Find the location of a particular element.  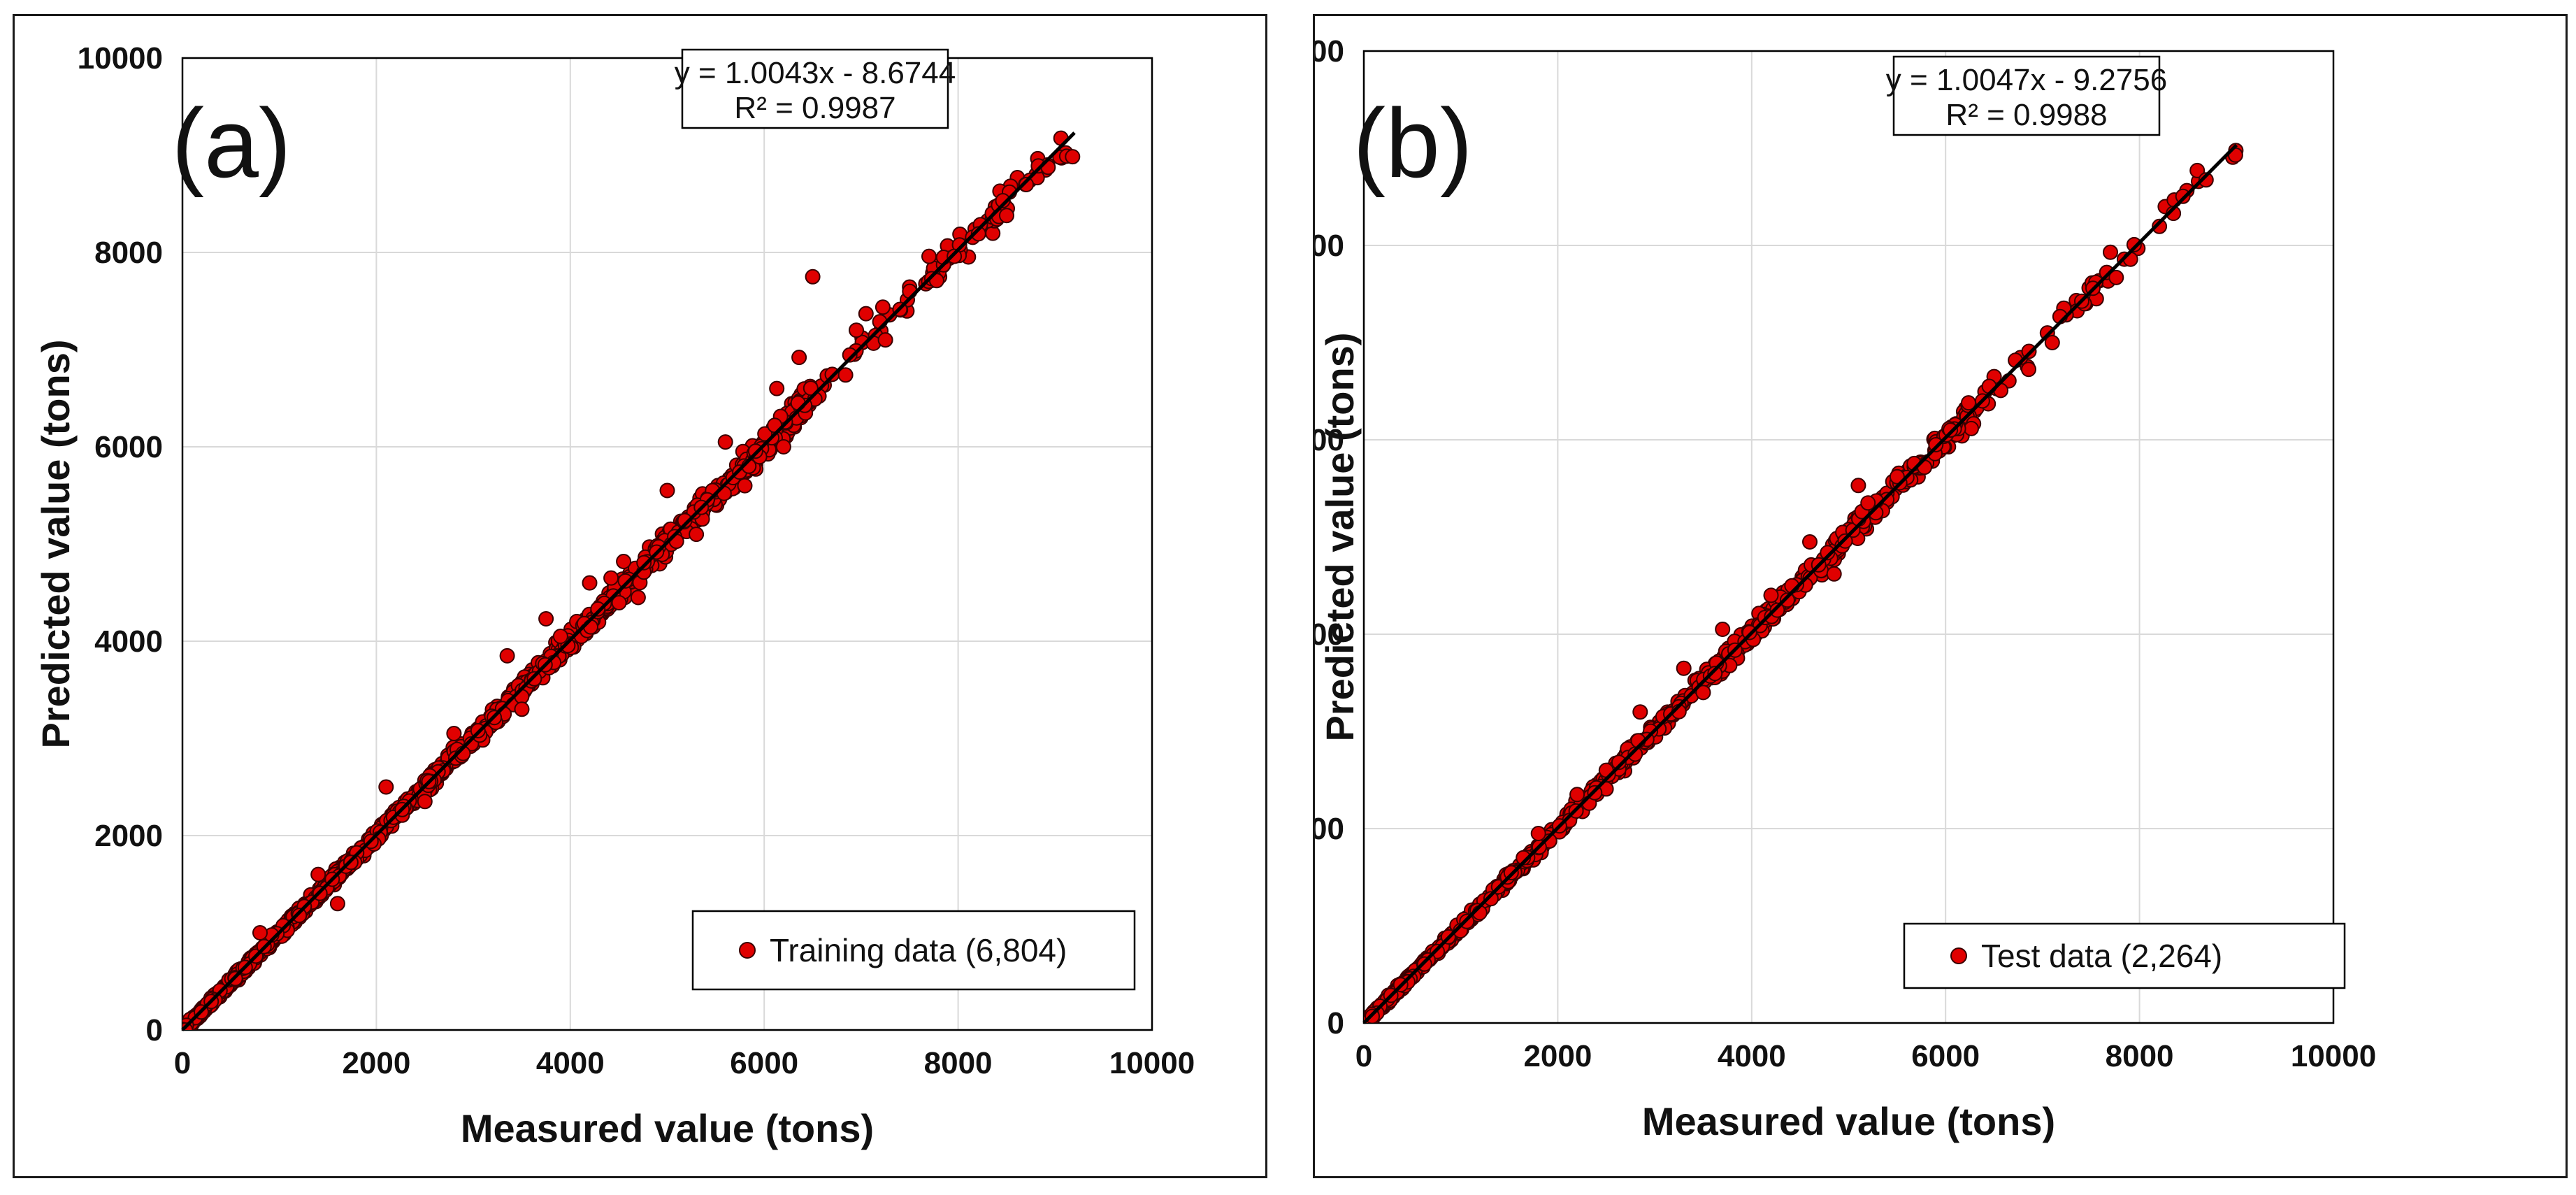

y-tick-label: 8000 is located at coordinates (1329, 246).